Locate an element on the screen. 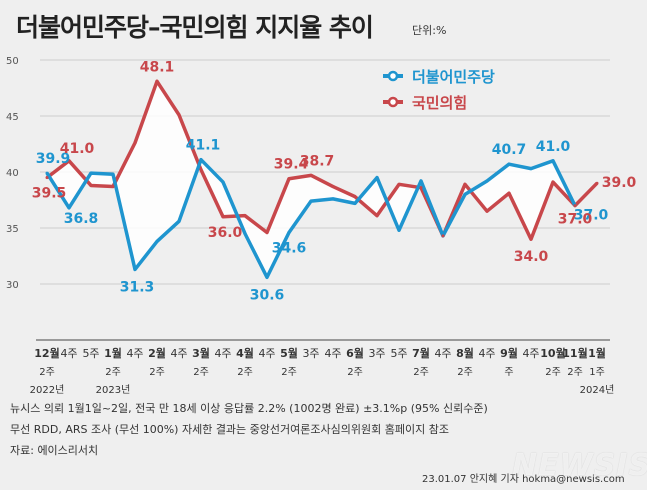 The width and height of the screenshot is (647, 490). data-label-democratic: 36.8 is located at coordinates (81, 219).